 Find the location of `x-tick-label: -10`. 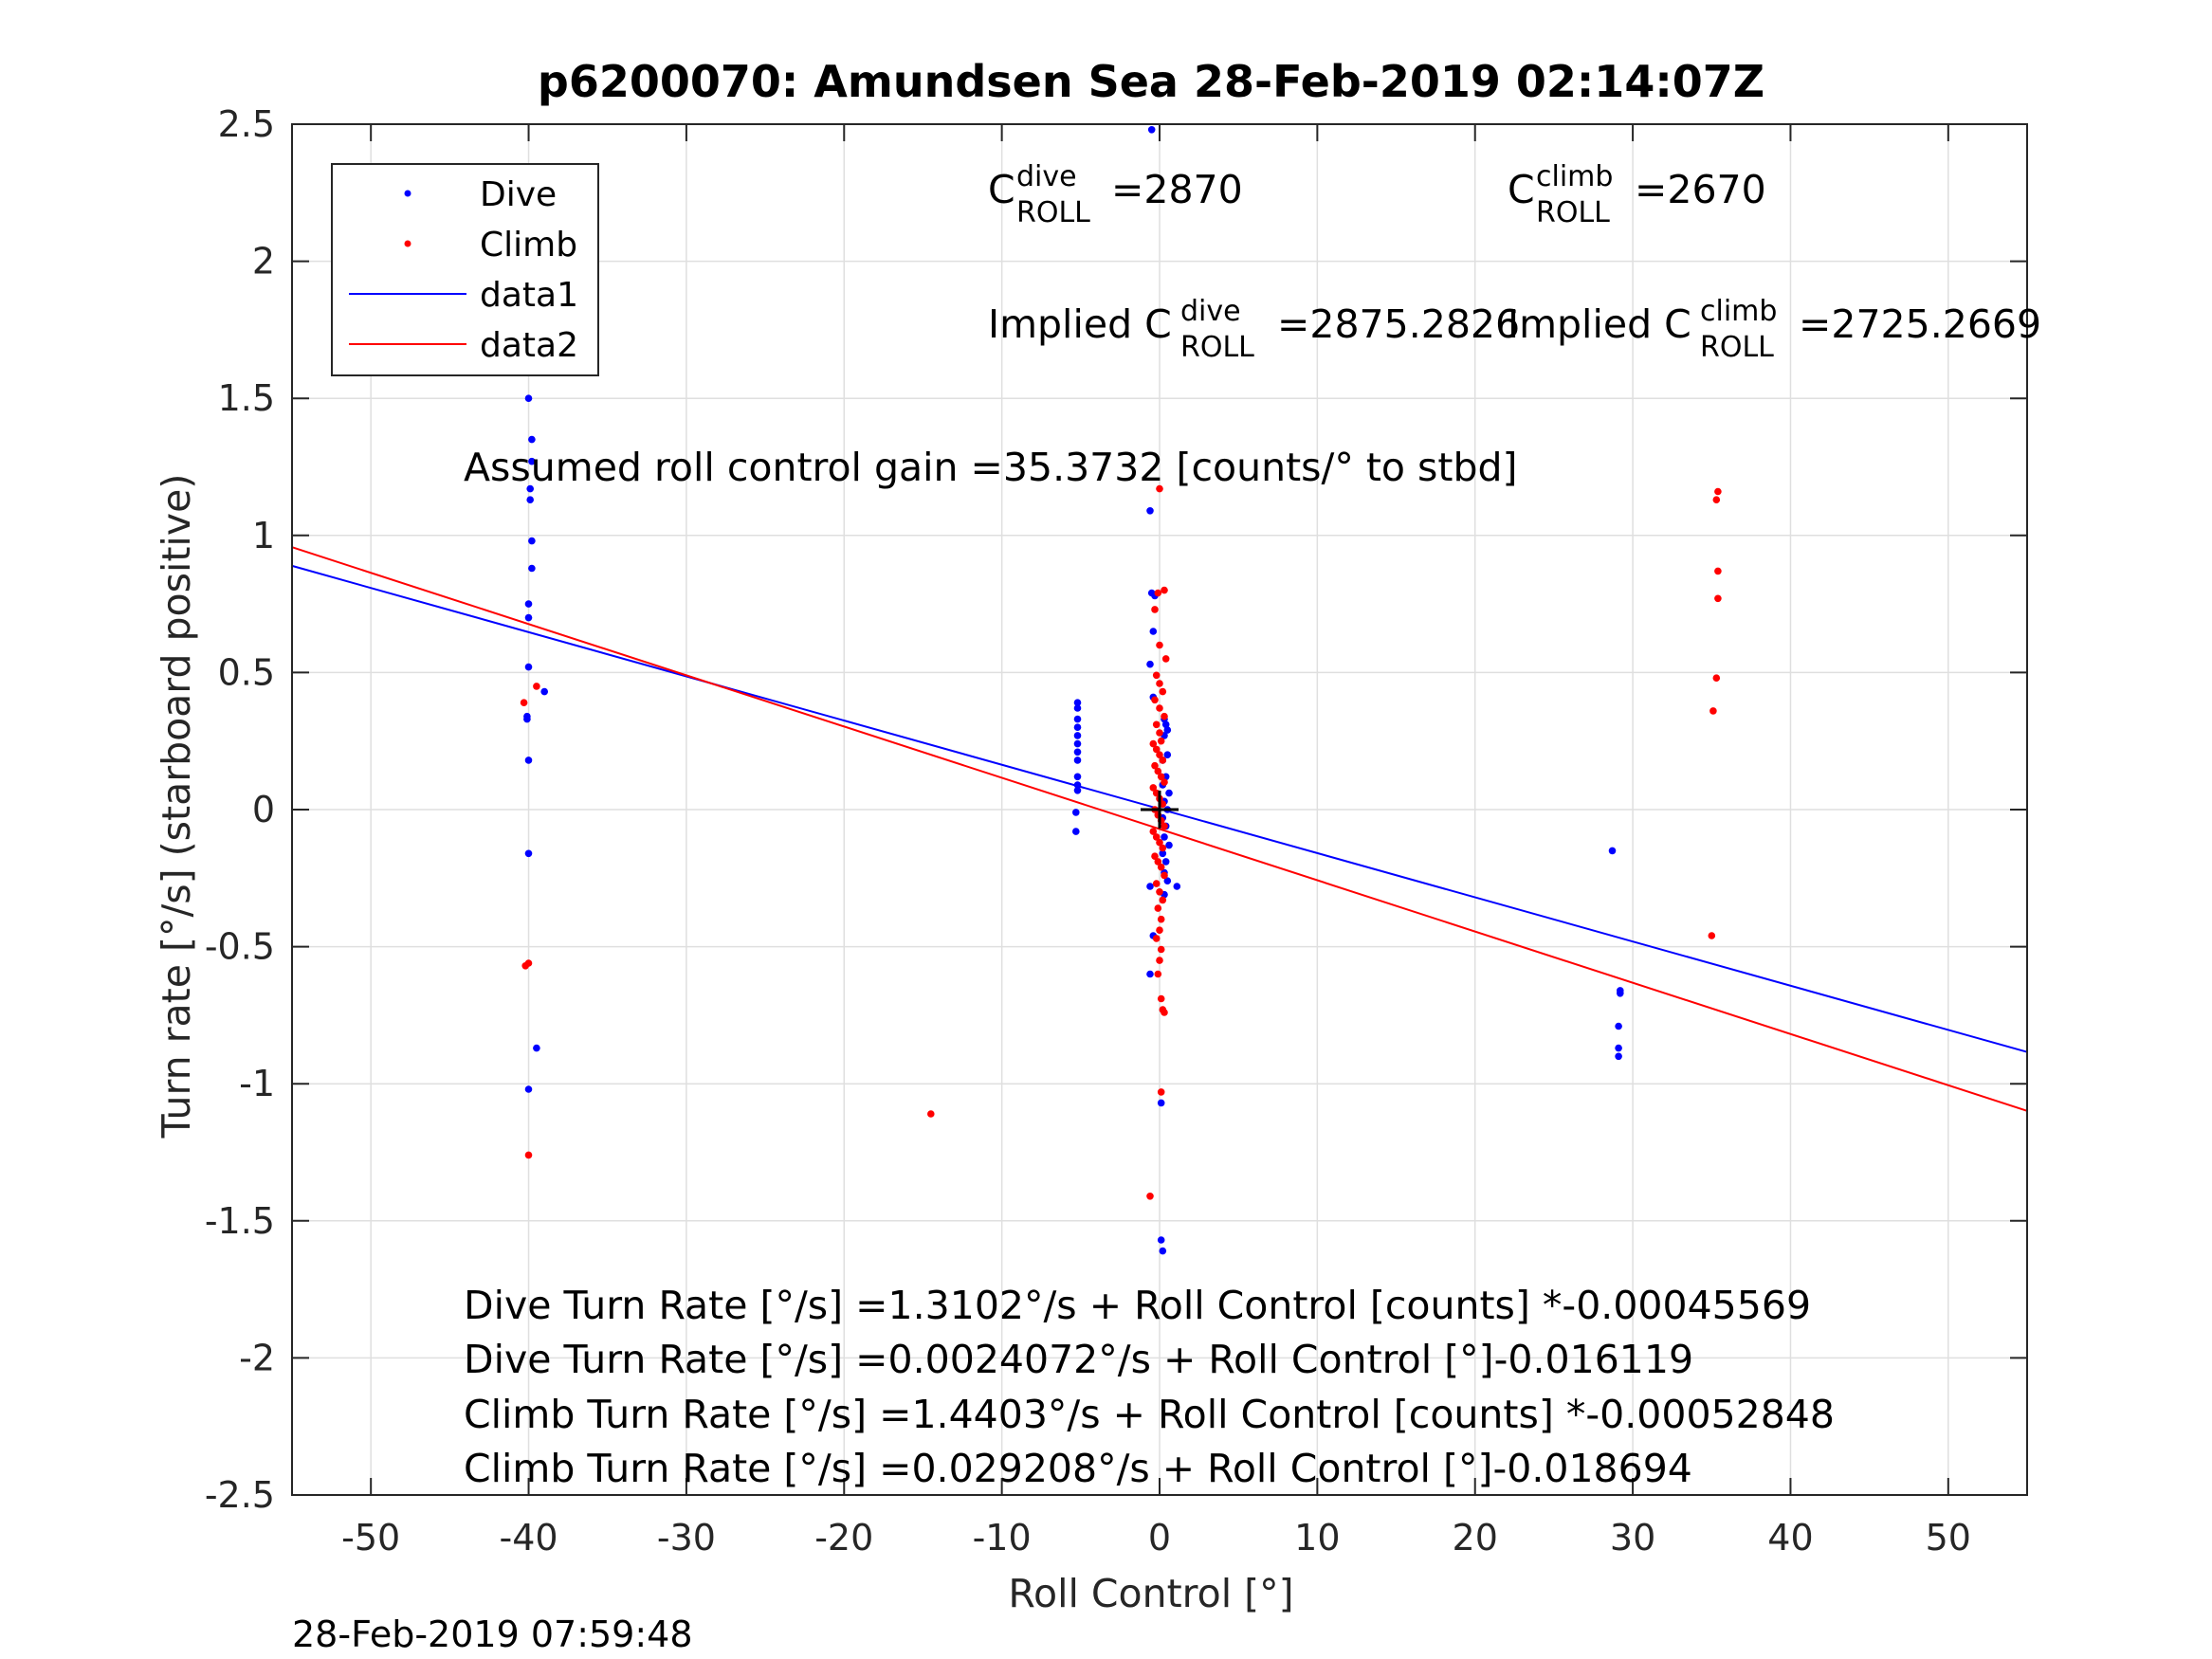

x-tick-label: -10 is located at coordinates (1002, 1538).